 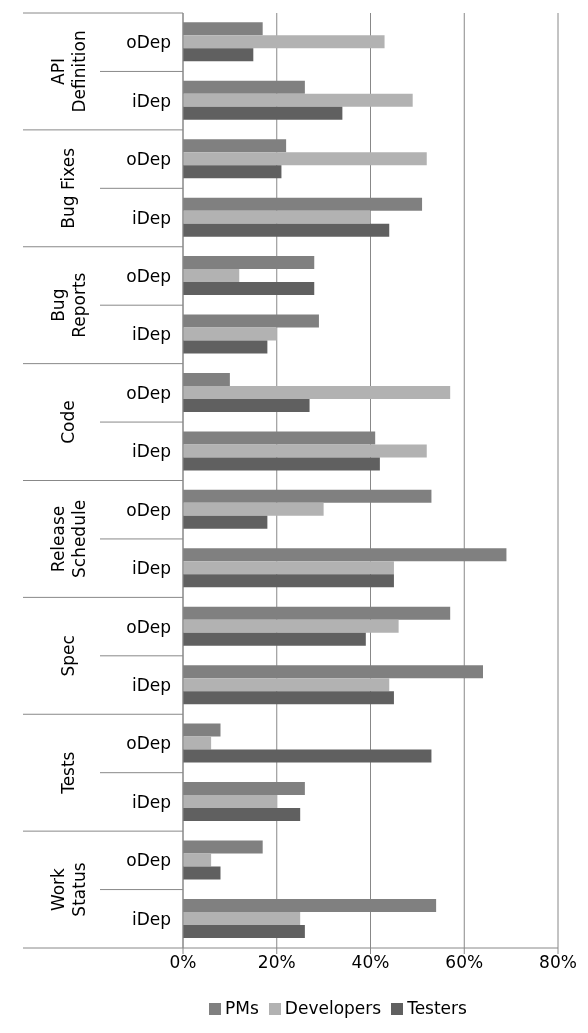 I want to click on x-tick-label: 20%, so click(x=276, y=962).